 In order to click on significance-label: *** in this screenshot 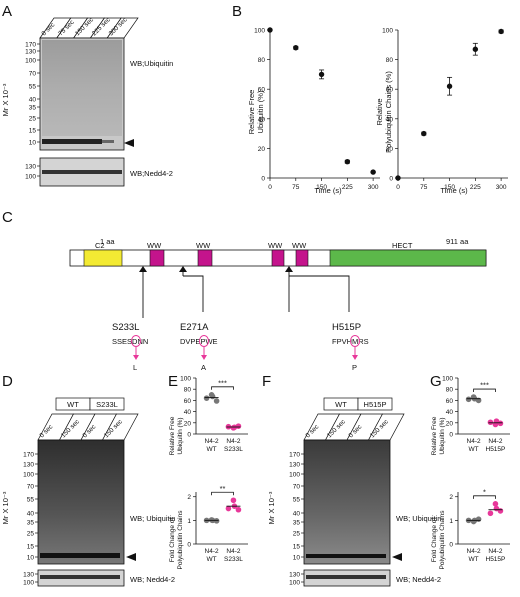, I will do `click(484, 385)`.